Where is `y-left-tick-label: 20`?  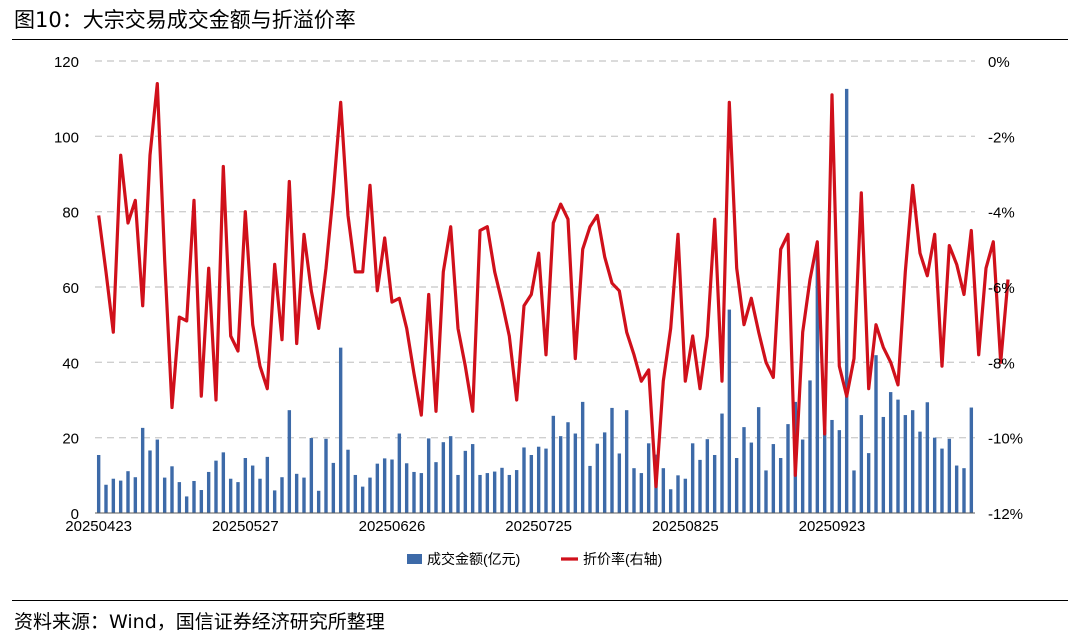 y-left-tick-label: 20 is located at coordinates (70, 439).